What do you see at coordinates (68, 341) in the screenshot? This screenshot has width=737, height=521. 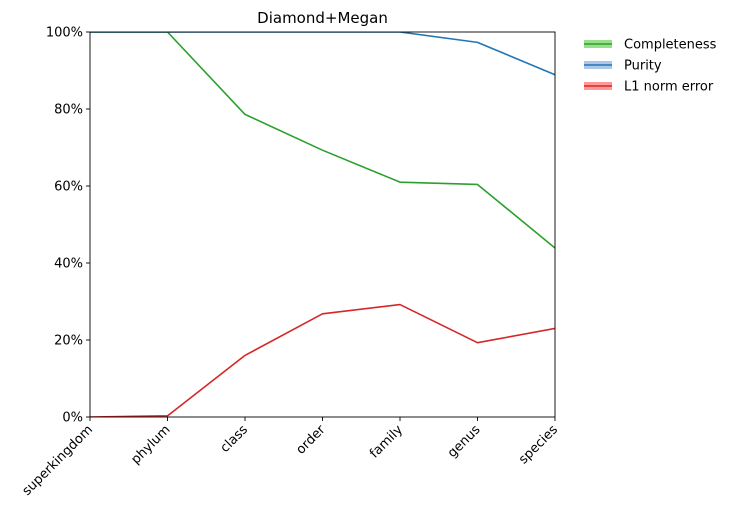 I see `y-tick-label: 20%` at bounding box center [68, 341].